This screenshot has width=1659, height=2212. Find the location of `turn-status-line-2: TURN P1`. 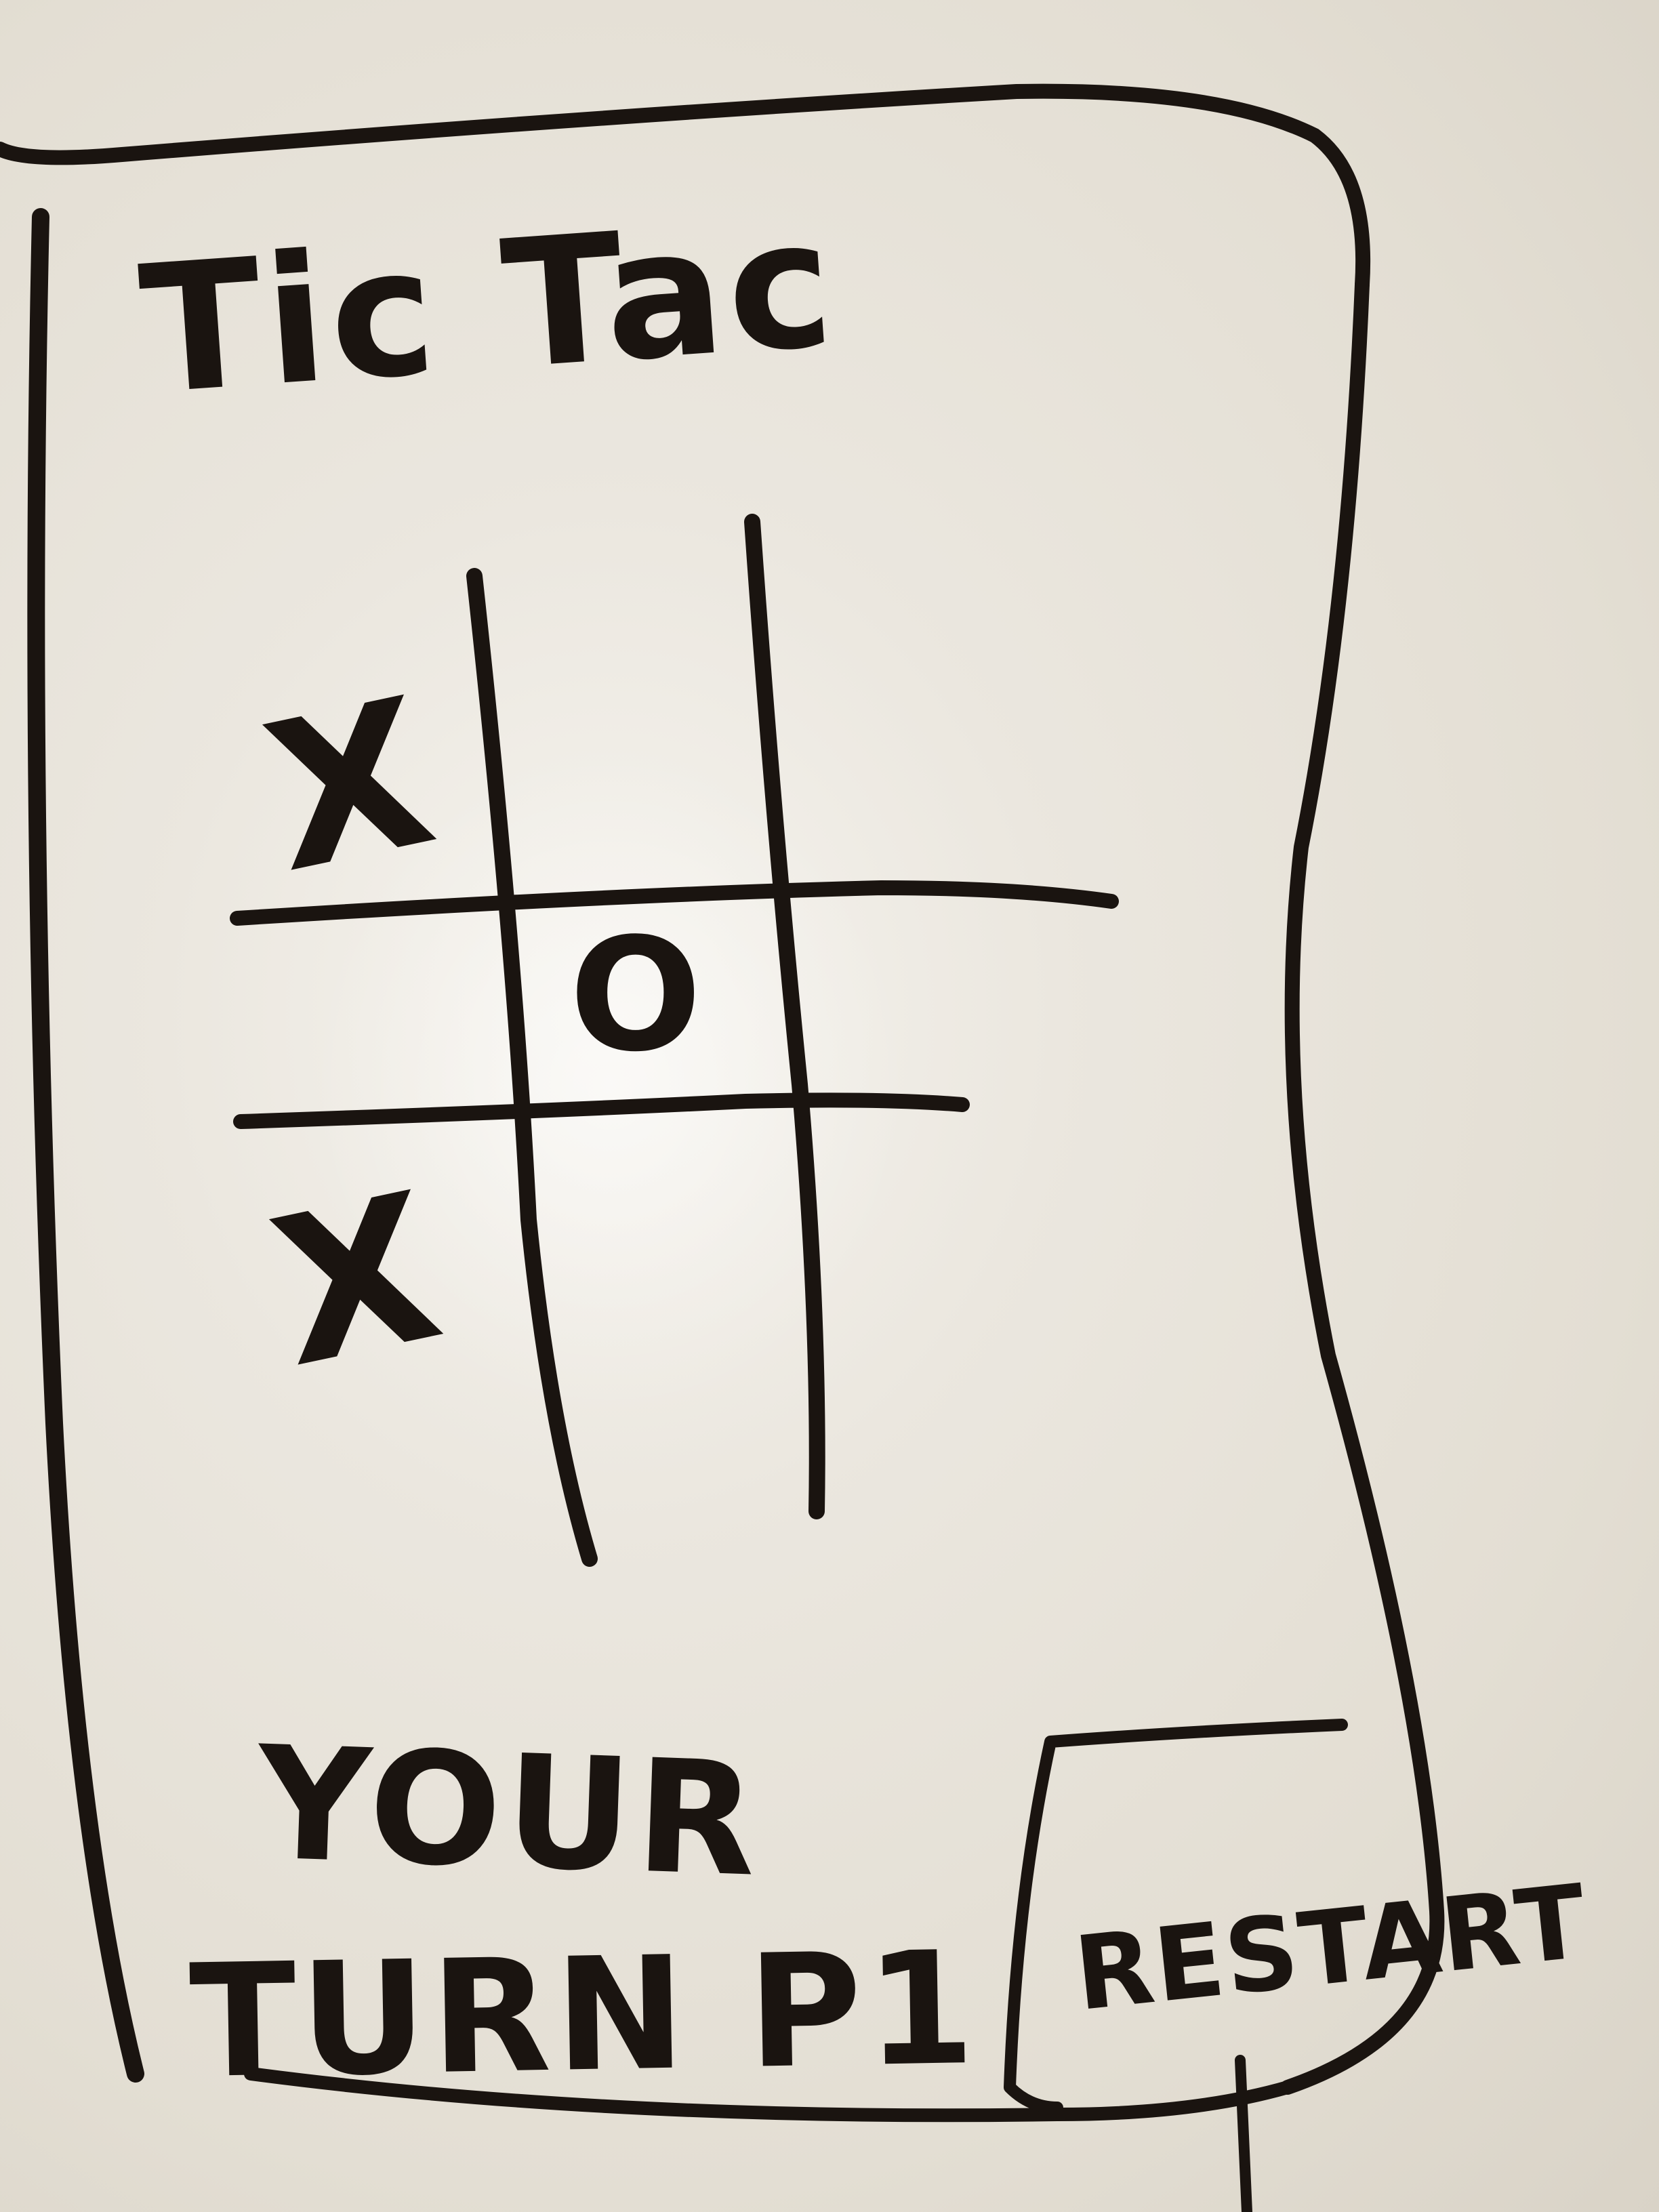

turn-status-line-2: TURN P1 is located at coordinates (584, 2016).